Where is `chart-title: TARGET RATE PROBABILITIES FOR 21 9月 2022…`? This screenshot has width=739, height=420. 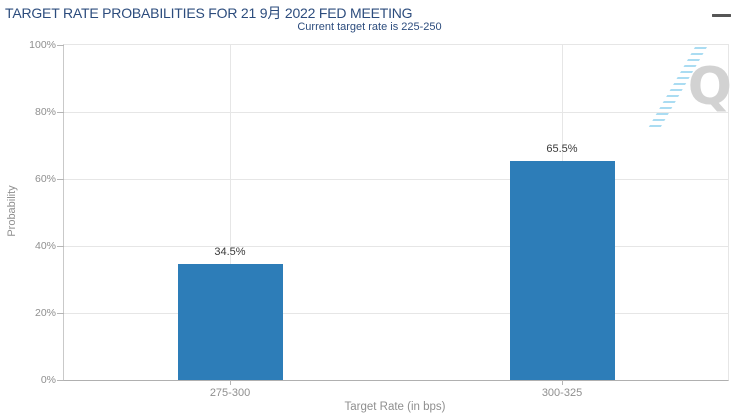 chart-title: TARGET RATE PROBABILITIES FOR 21 9月 2022… is located at coordinates (209, 13).